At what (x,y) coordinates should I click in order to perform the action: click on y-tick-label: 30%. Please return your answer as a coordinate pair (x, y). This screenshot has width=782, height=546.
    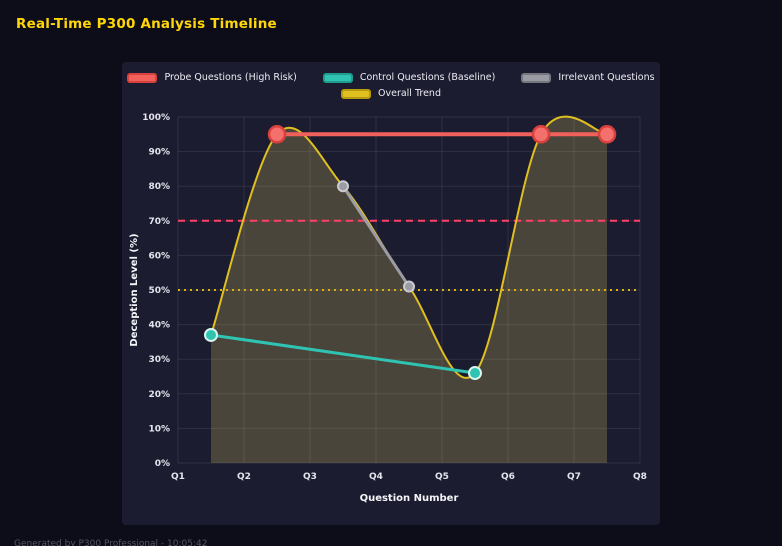
    Looking at the image, I should click on (159, 360).